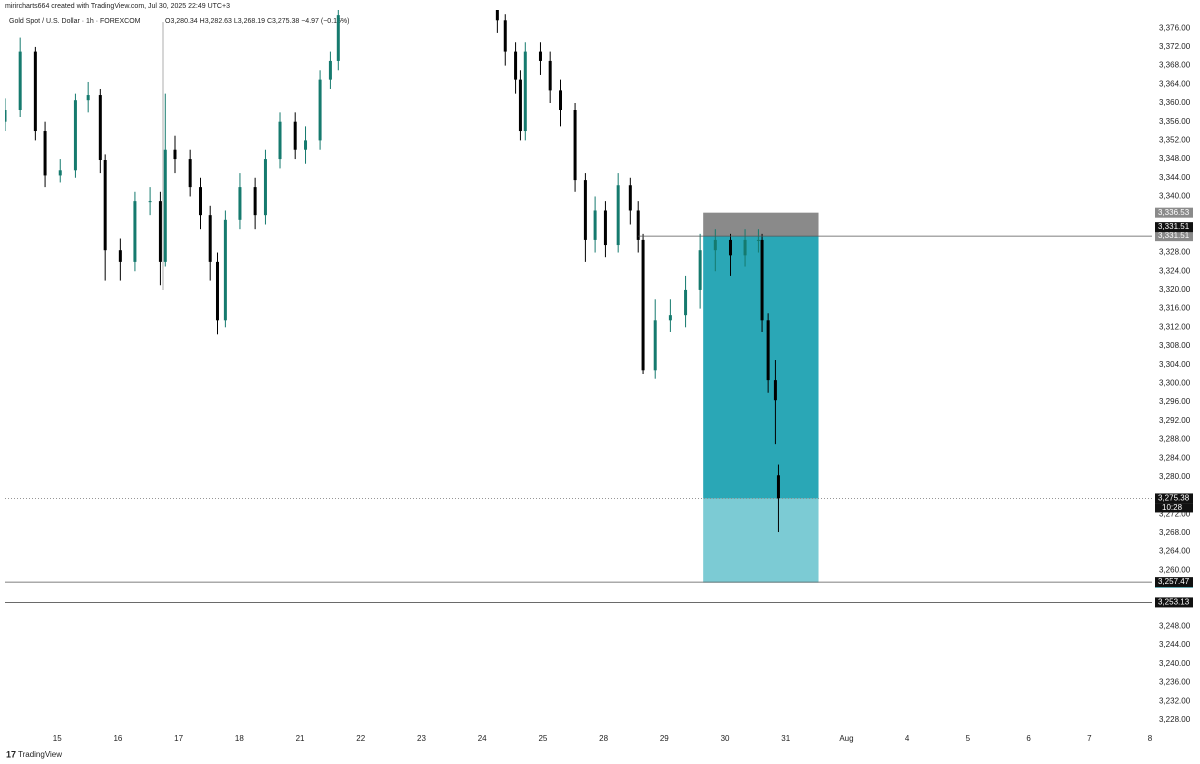  I want to click on y-tick-label: 3,236.00, so click(1175, 682).